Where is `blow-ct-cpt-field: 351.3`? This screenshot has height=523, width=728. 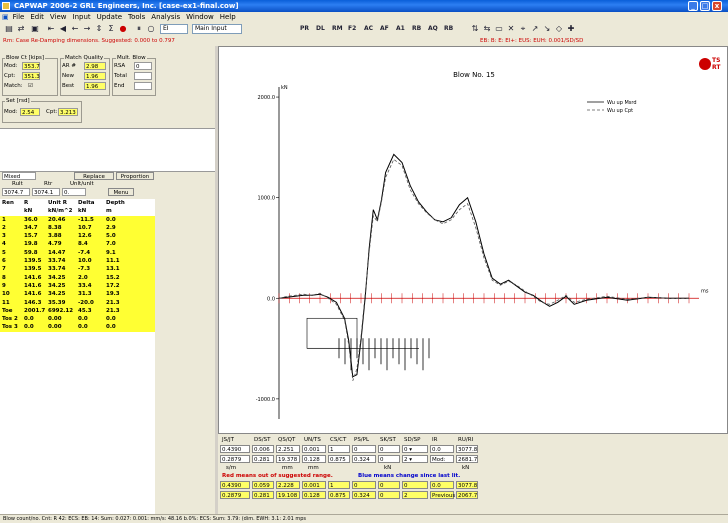
blow-ct-cpt-field: 351.3 is located at coordinates (31, 76).